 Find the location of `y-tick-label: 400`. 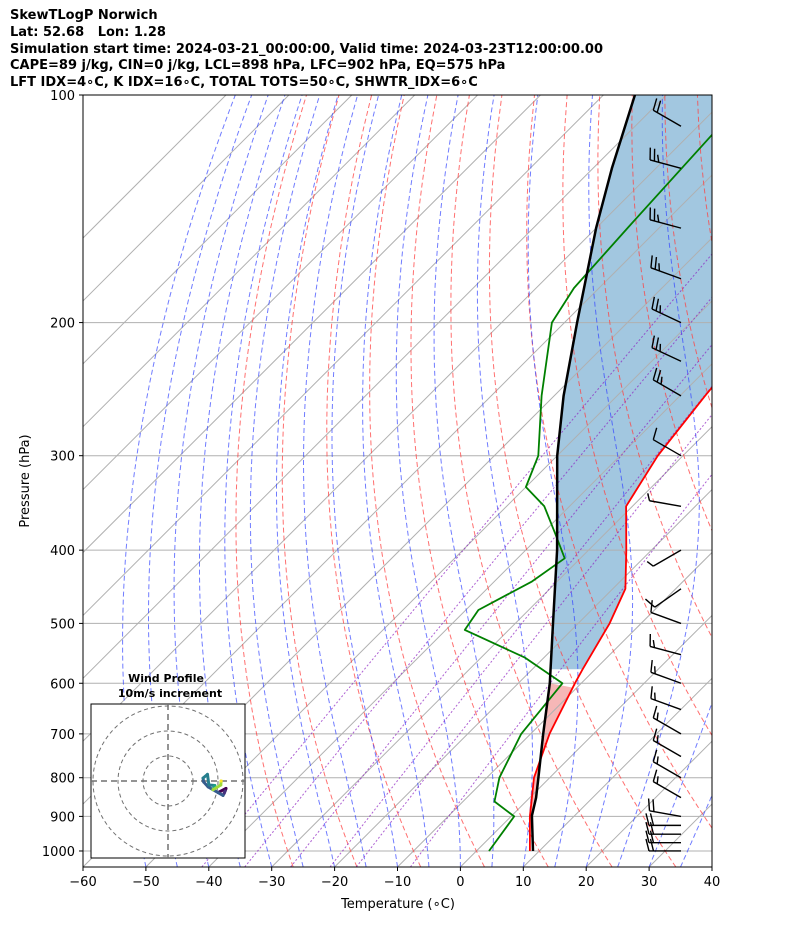

y-tick-label: 400 is located at coordinates (62, 551).